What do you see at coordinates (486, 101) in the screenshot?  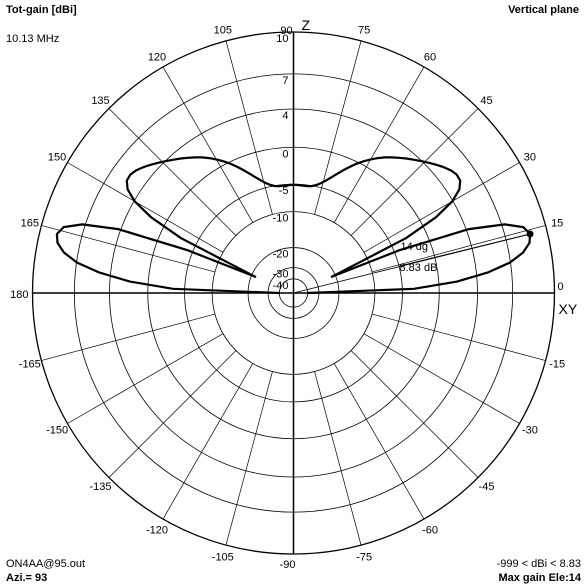 I see `angle-tick-label: 45` at bounding box center [486, 101].